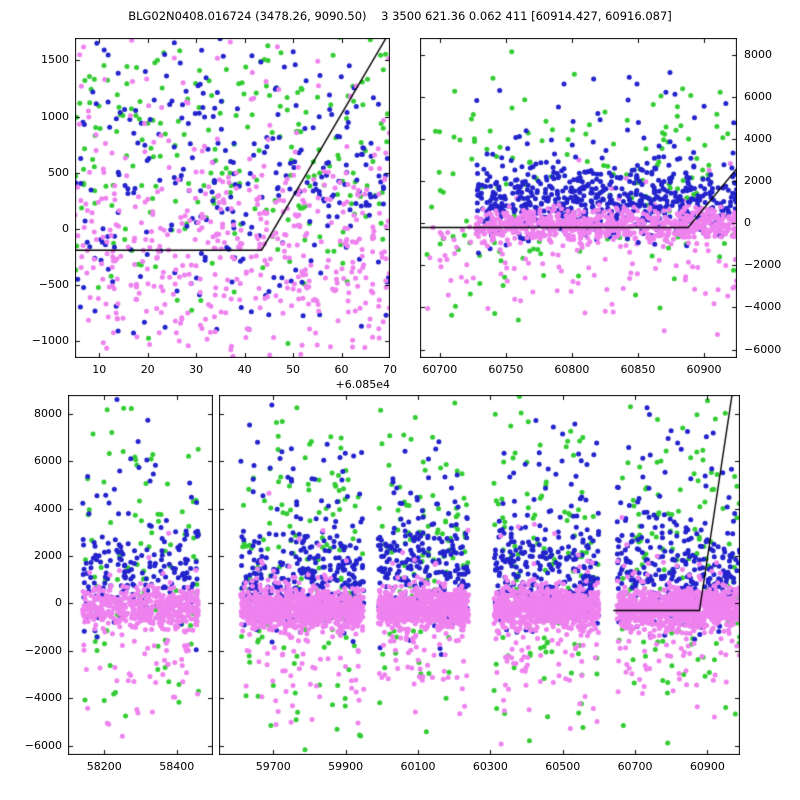 This screenshot has width=800, height=800. What do you see at coordinates (506, 369) in the screenshot?
I see `x-tick-label: 60750` at bounding box center [506, 369].